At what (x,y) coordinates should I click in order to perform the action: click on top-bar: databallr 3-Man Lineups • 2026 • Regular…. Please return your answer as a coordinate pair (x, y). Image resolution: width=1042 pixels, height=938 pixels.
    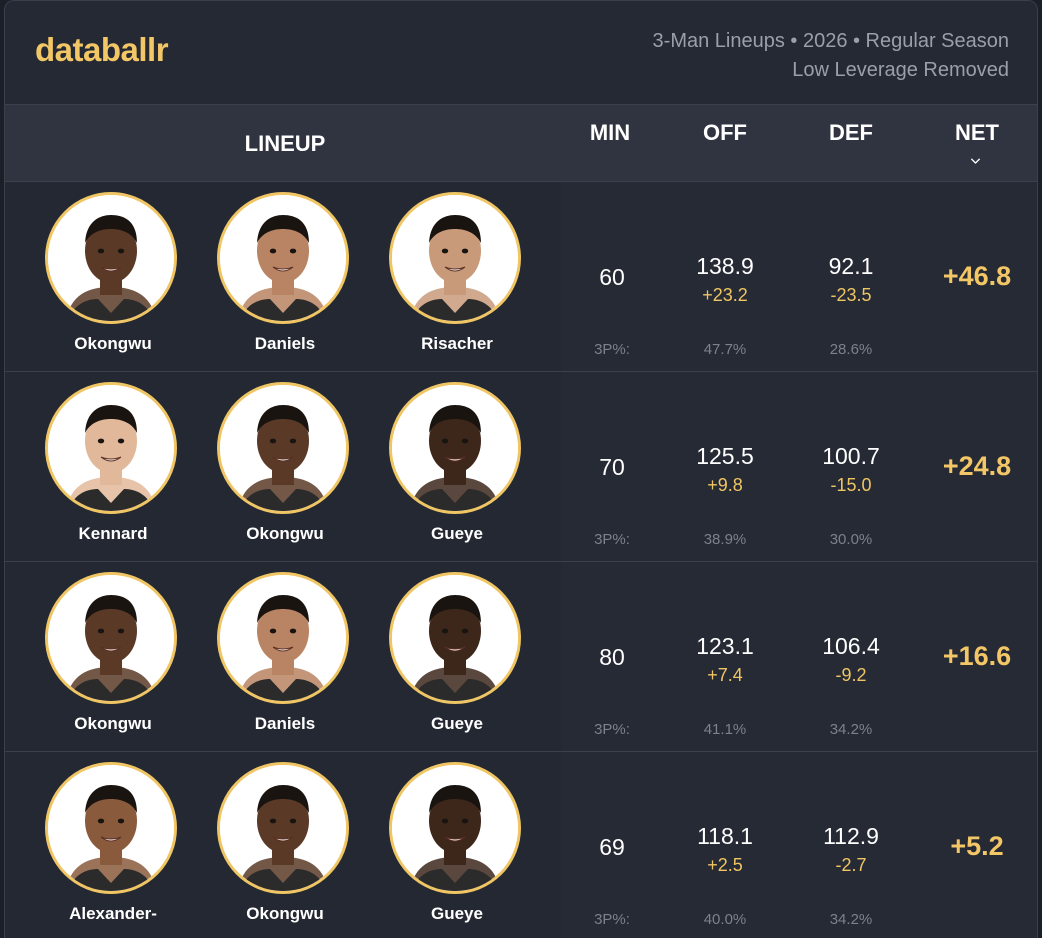
    Looking at the image, I should click on (521, 53).